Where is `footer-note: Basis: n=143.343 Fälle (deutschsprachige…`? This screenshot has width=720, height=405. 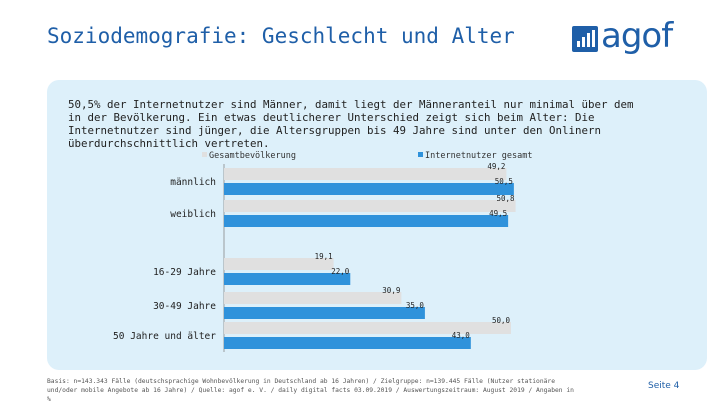
footer-note: Basis: n=143.343 Fälle (deutschsprachige… is located at coordinates (310, 390).